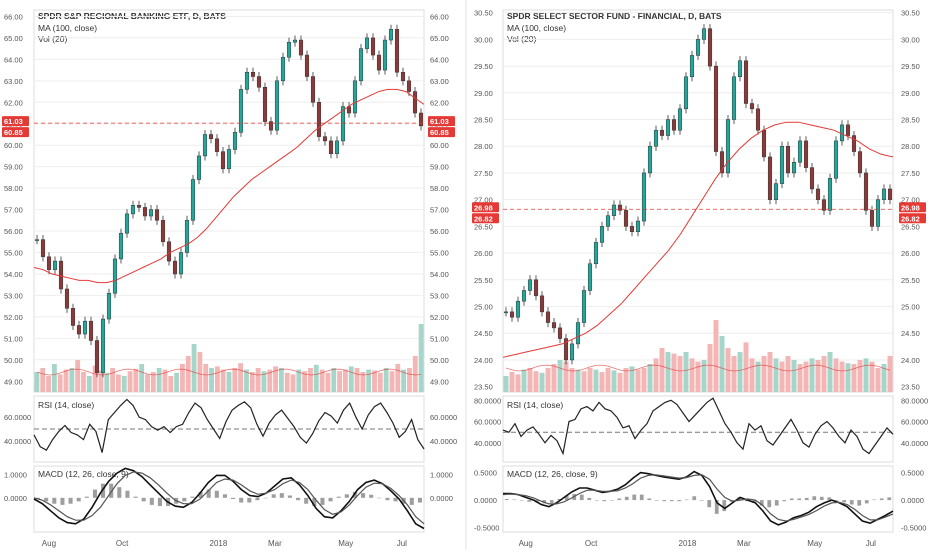 The image size is (932, 555). I want to click on rsi-label: RSI (14, close), so click(535, 405).